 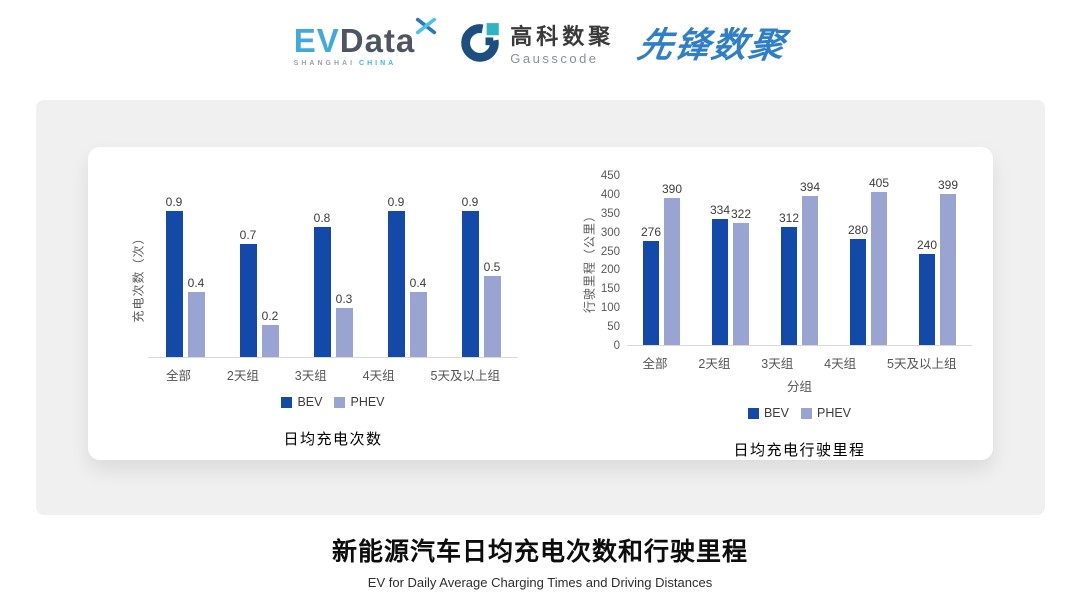 What do you see at coordinates (927, 245) in the screenshot?
I see `bar-value-label: 240` at bounding box center [927, 245].